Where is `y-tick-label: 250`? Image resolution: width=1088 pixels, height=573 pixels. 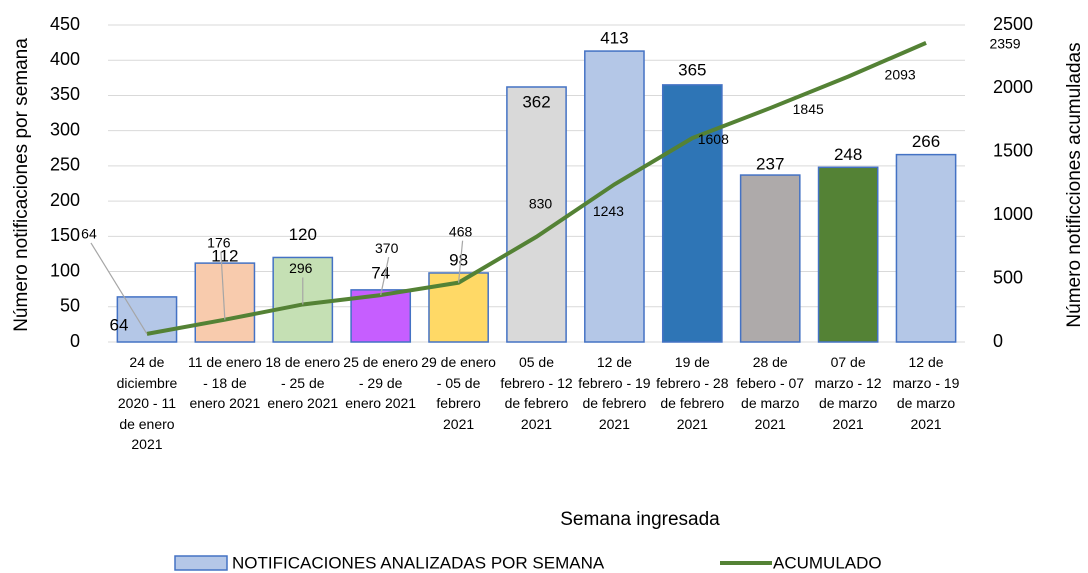
y-tick-label: 250 is located at coordinates (65, 165).